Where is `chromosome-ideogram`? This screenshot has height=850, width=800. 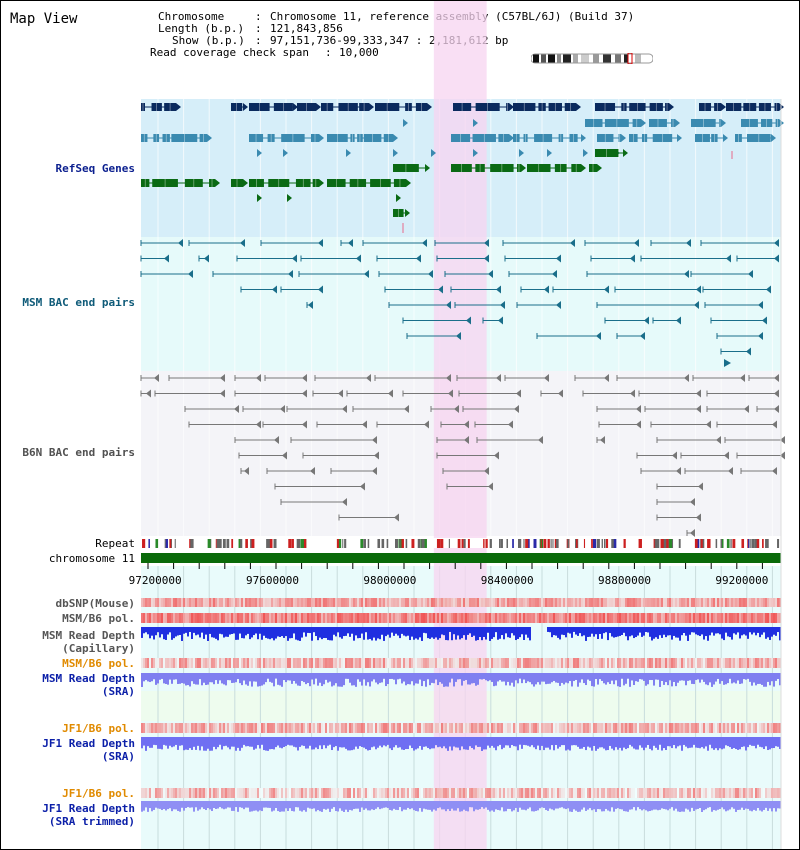 chromosome-ideogram is located at coordinates (592, 58).